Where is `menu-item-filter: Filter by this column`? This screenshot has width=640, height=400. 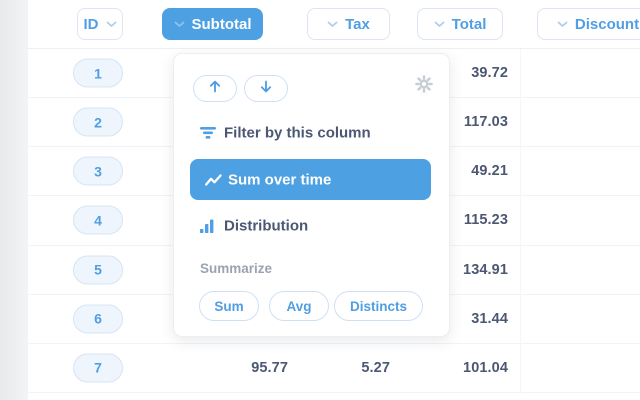 menu-item-filter: Filter by this column is located at coordinates (311, 133).